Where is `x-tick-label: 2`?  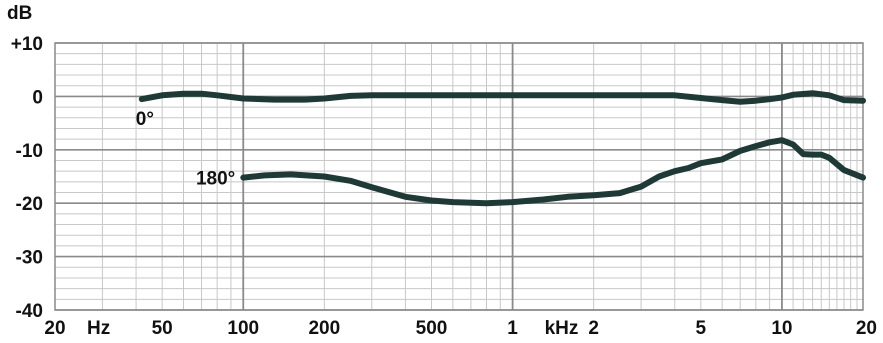
x-tick-label: 2 is located at coordinates (593, 328).